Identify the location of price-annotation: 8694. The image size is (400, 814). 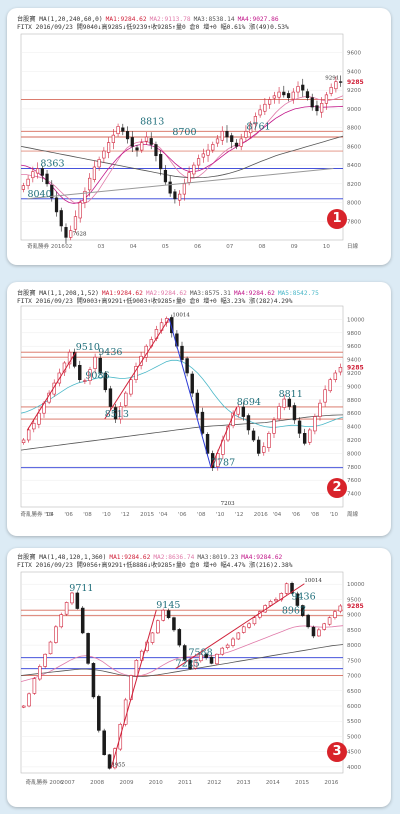
(249, 402).